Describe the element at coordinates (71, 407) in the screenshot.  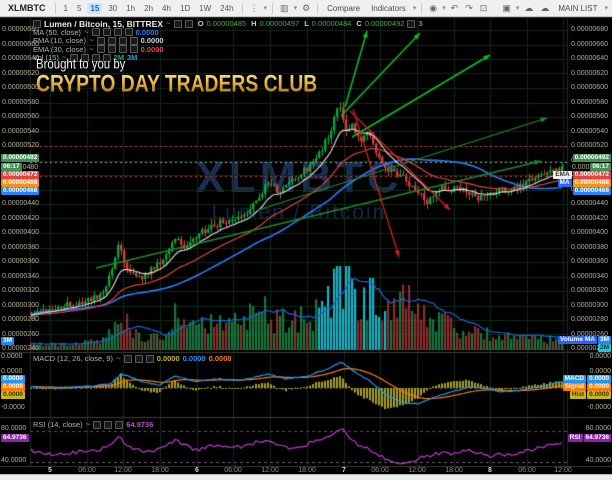
I see `axis-value-row: -0.0000` at that location.